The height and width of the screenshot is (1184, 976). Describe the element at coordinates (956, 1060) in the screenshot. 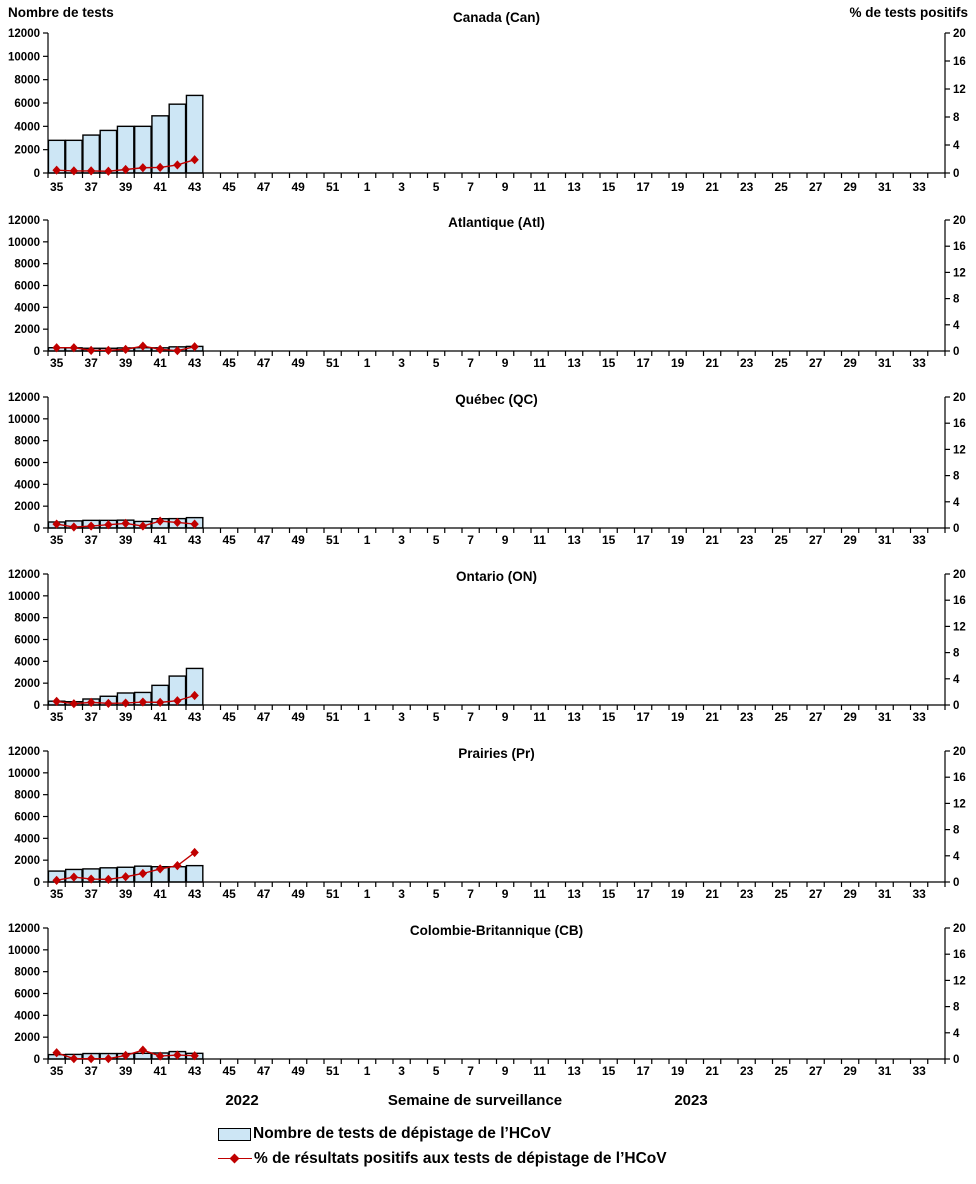

I see `right-tick-label: 0` at that location.